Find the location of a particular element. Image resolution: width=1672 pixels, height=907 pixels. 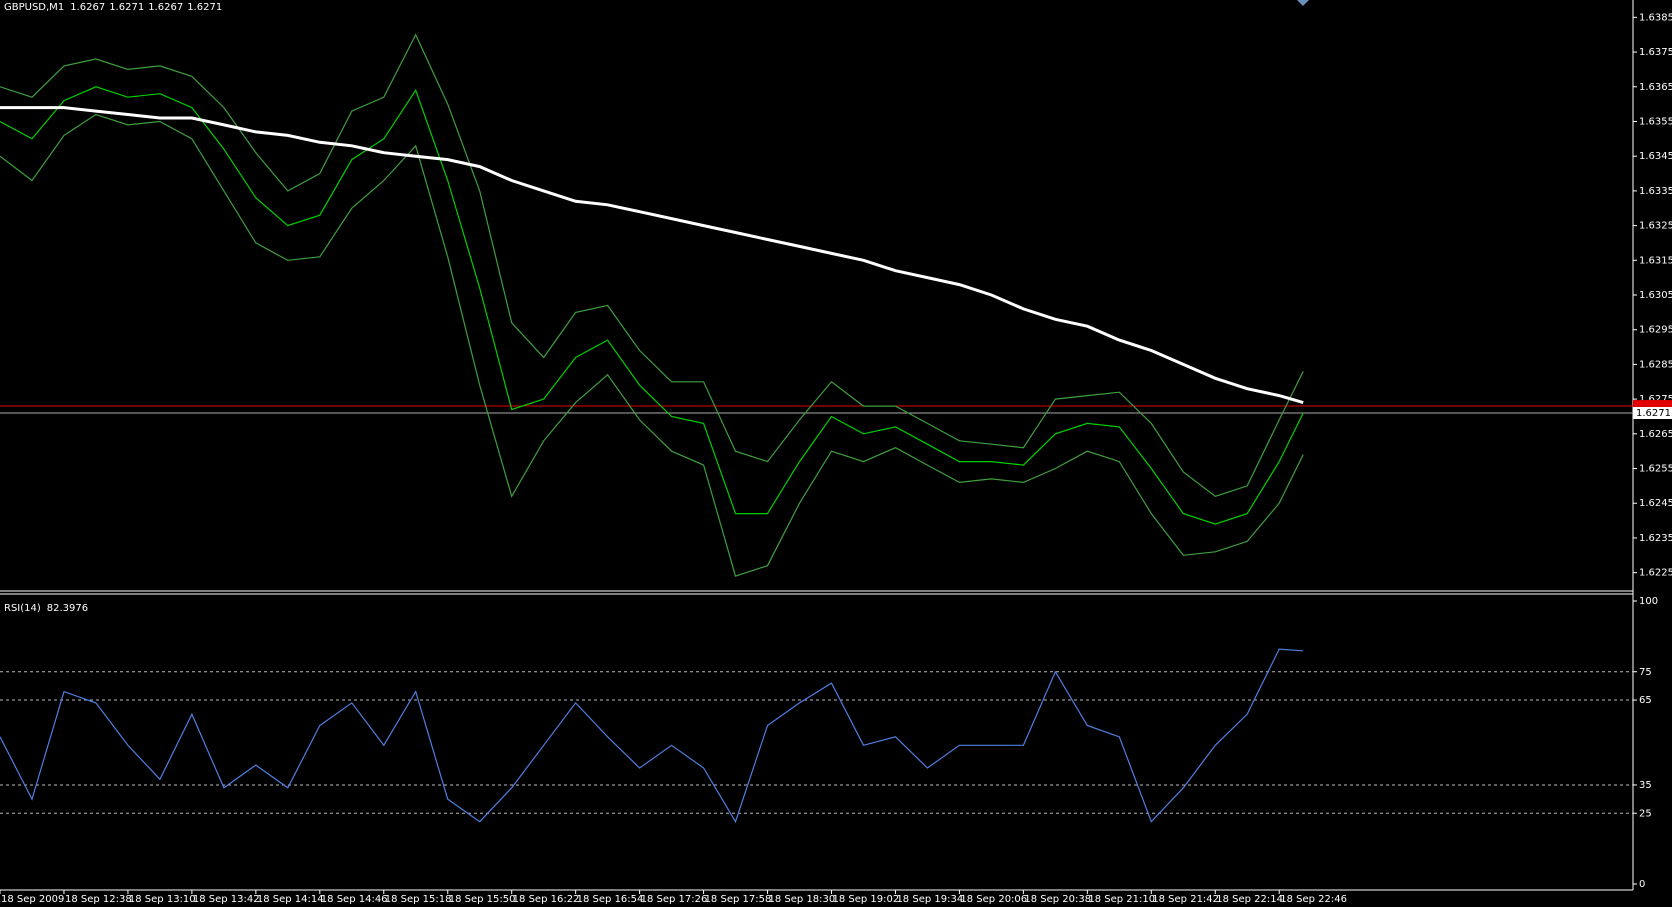

x-tick-label: 18 Sep 17:26 is located at coordinates (674, 899).